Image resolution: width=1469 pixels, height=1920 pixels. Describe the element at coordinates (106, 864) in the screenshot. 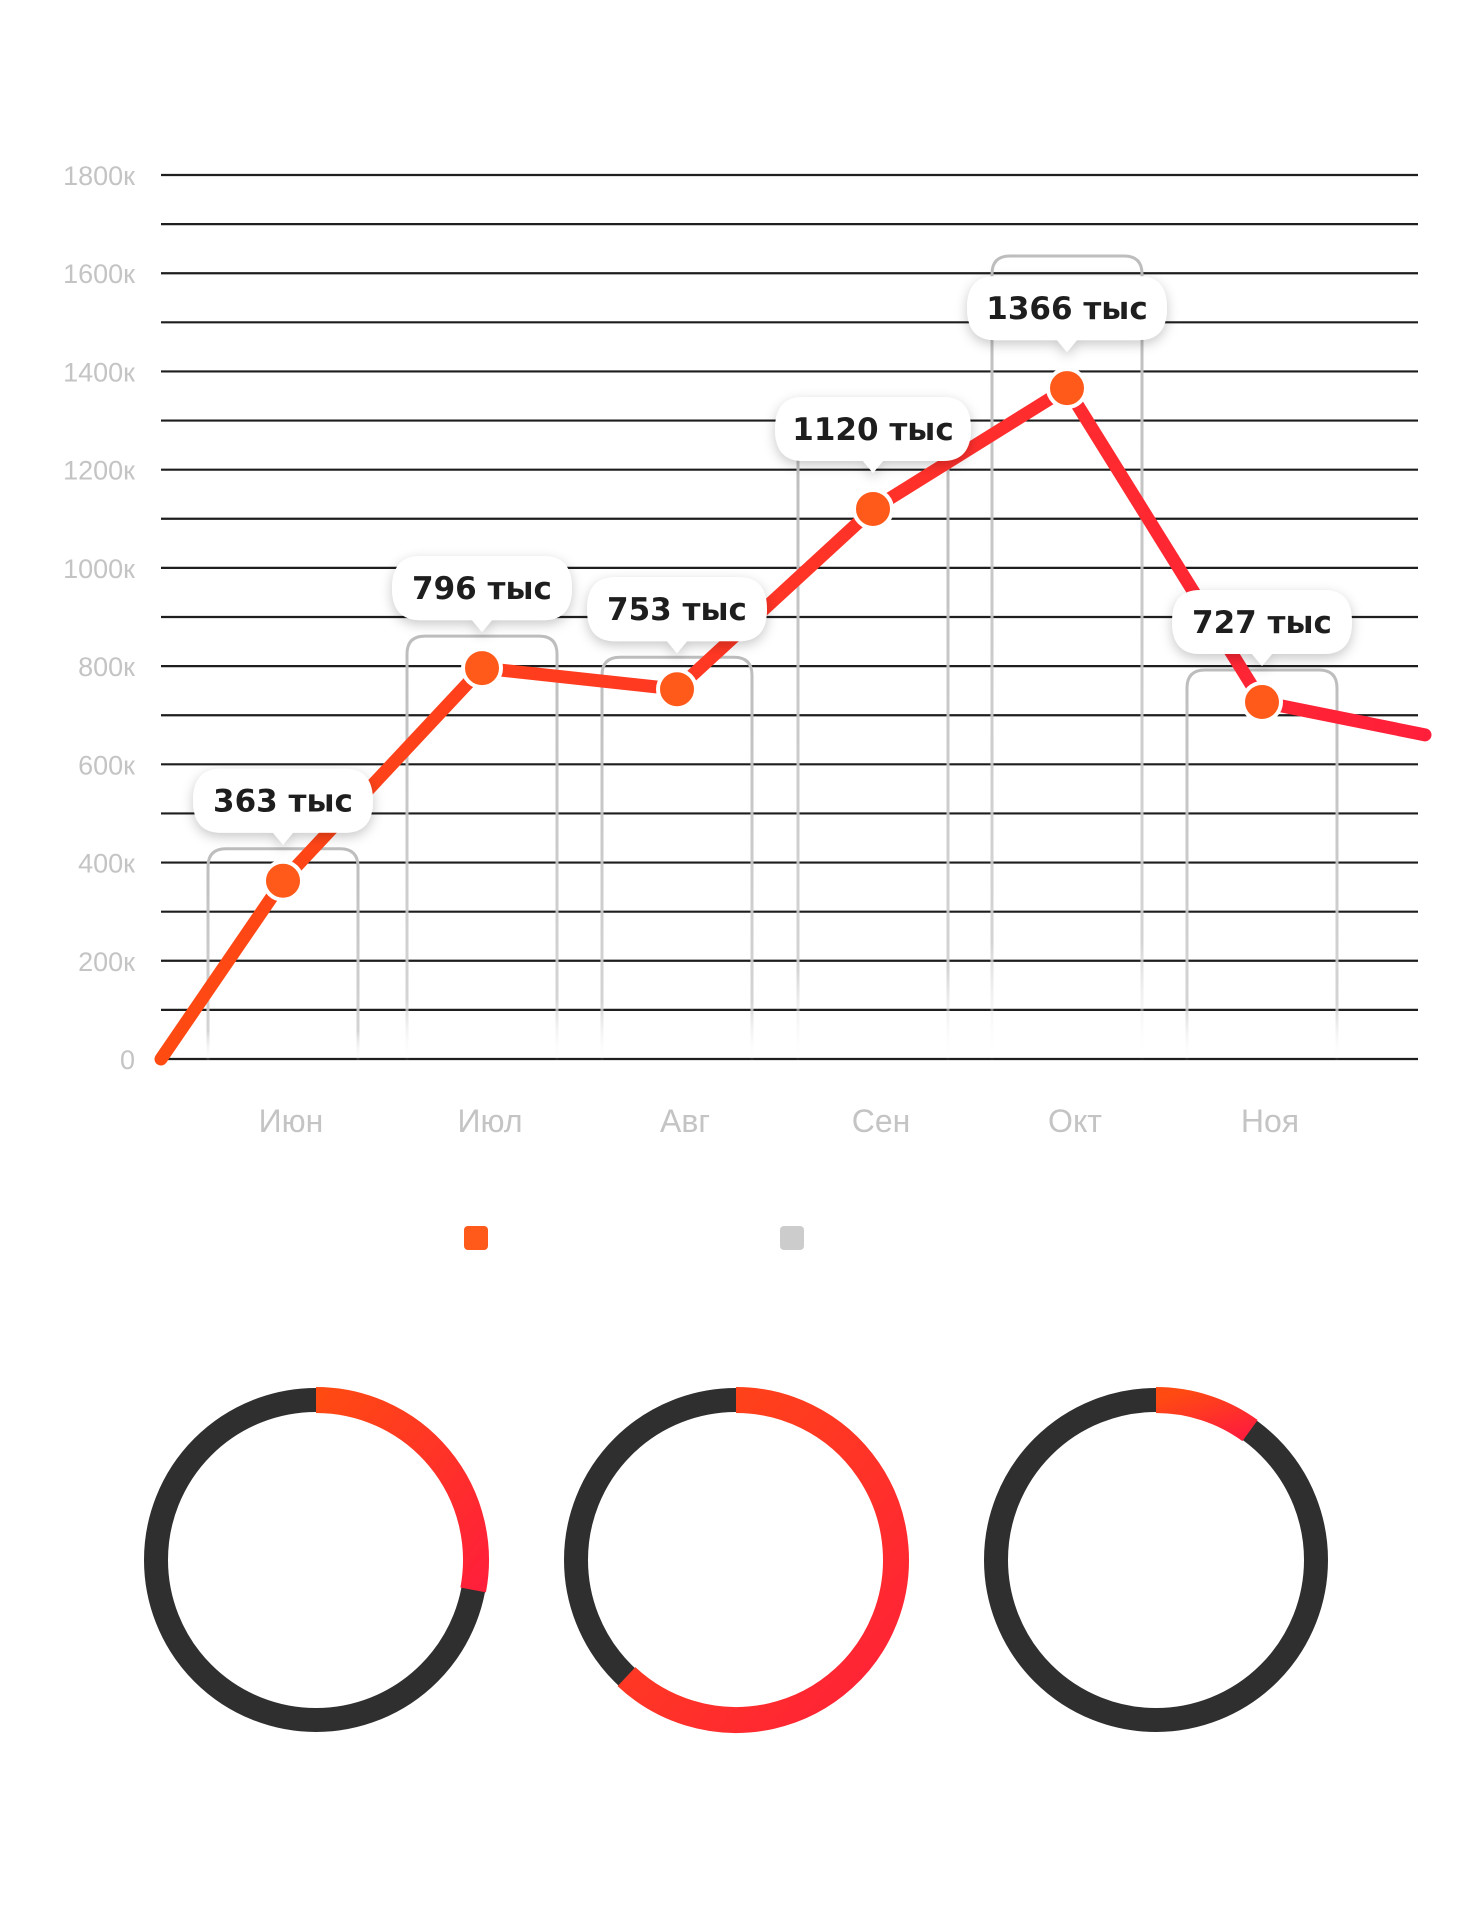

I see `y-tick-label: 400к` at that location.